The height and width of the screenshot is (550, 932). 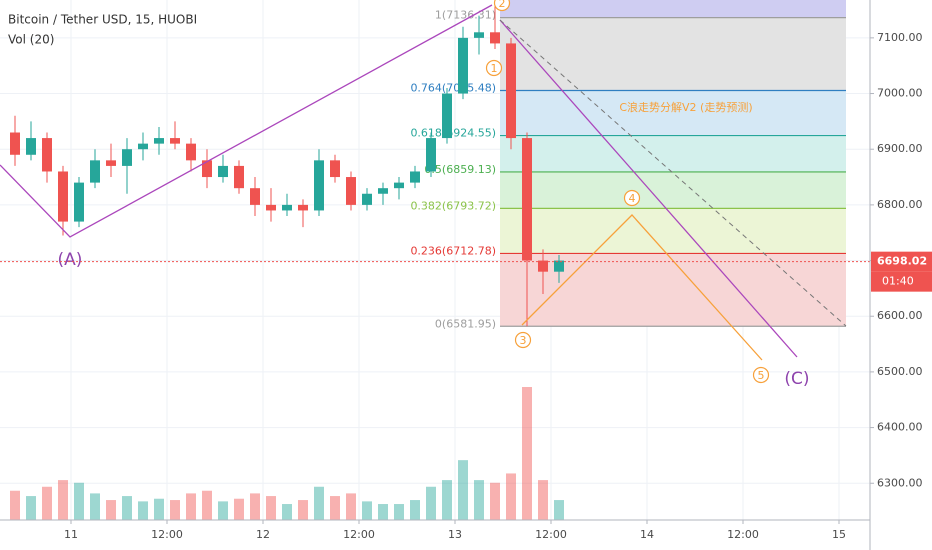 I want to click on wave-label: 1, so click(x=494, y=68).